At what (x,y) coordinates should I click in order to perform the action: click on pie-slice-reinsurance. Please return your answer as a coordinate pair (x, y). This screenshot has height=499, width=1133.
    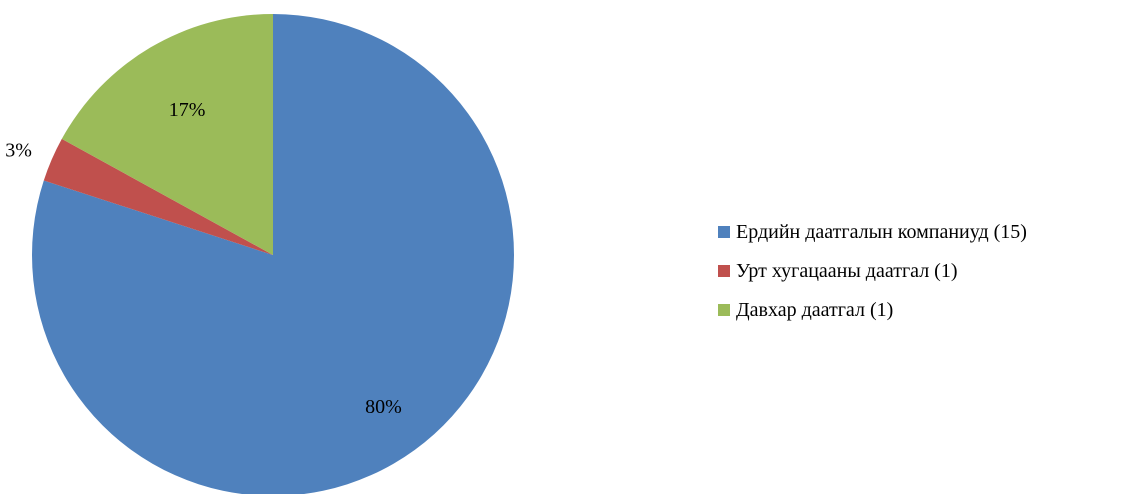
    Looking at the image, I should click on (167, 134).